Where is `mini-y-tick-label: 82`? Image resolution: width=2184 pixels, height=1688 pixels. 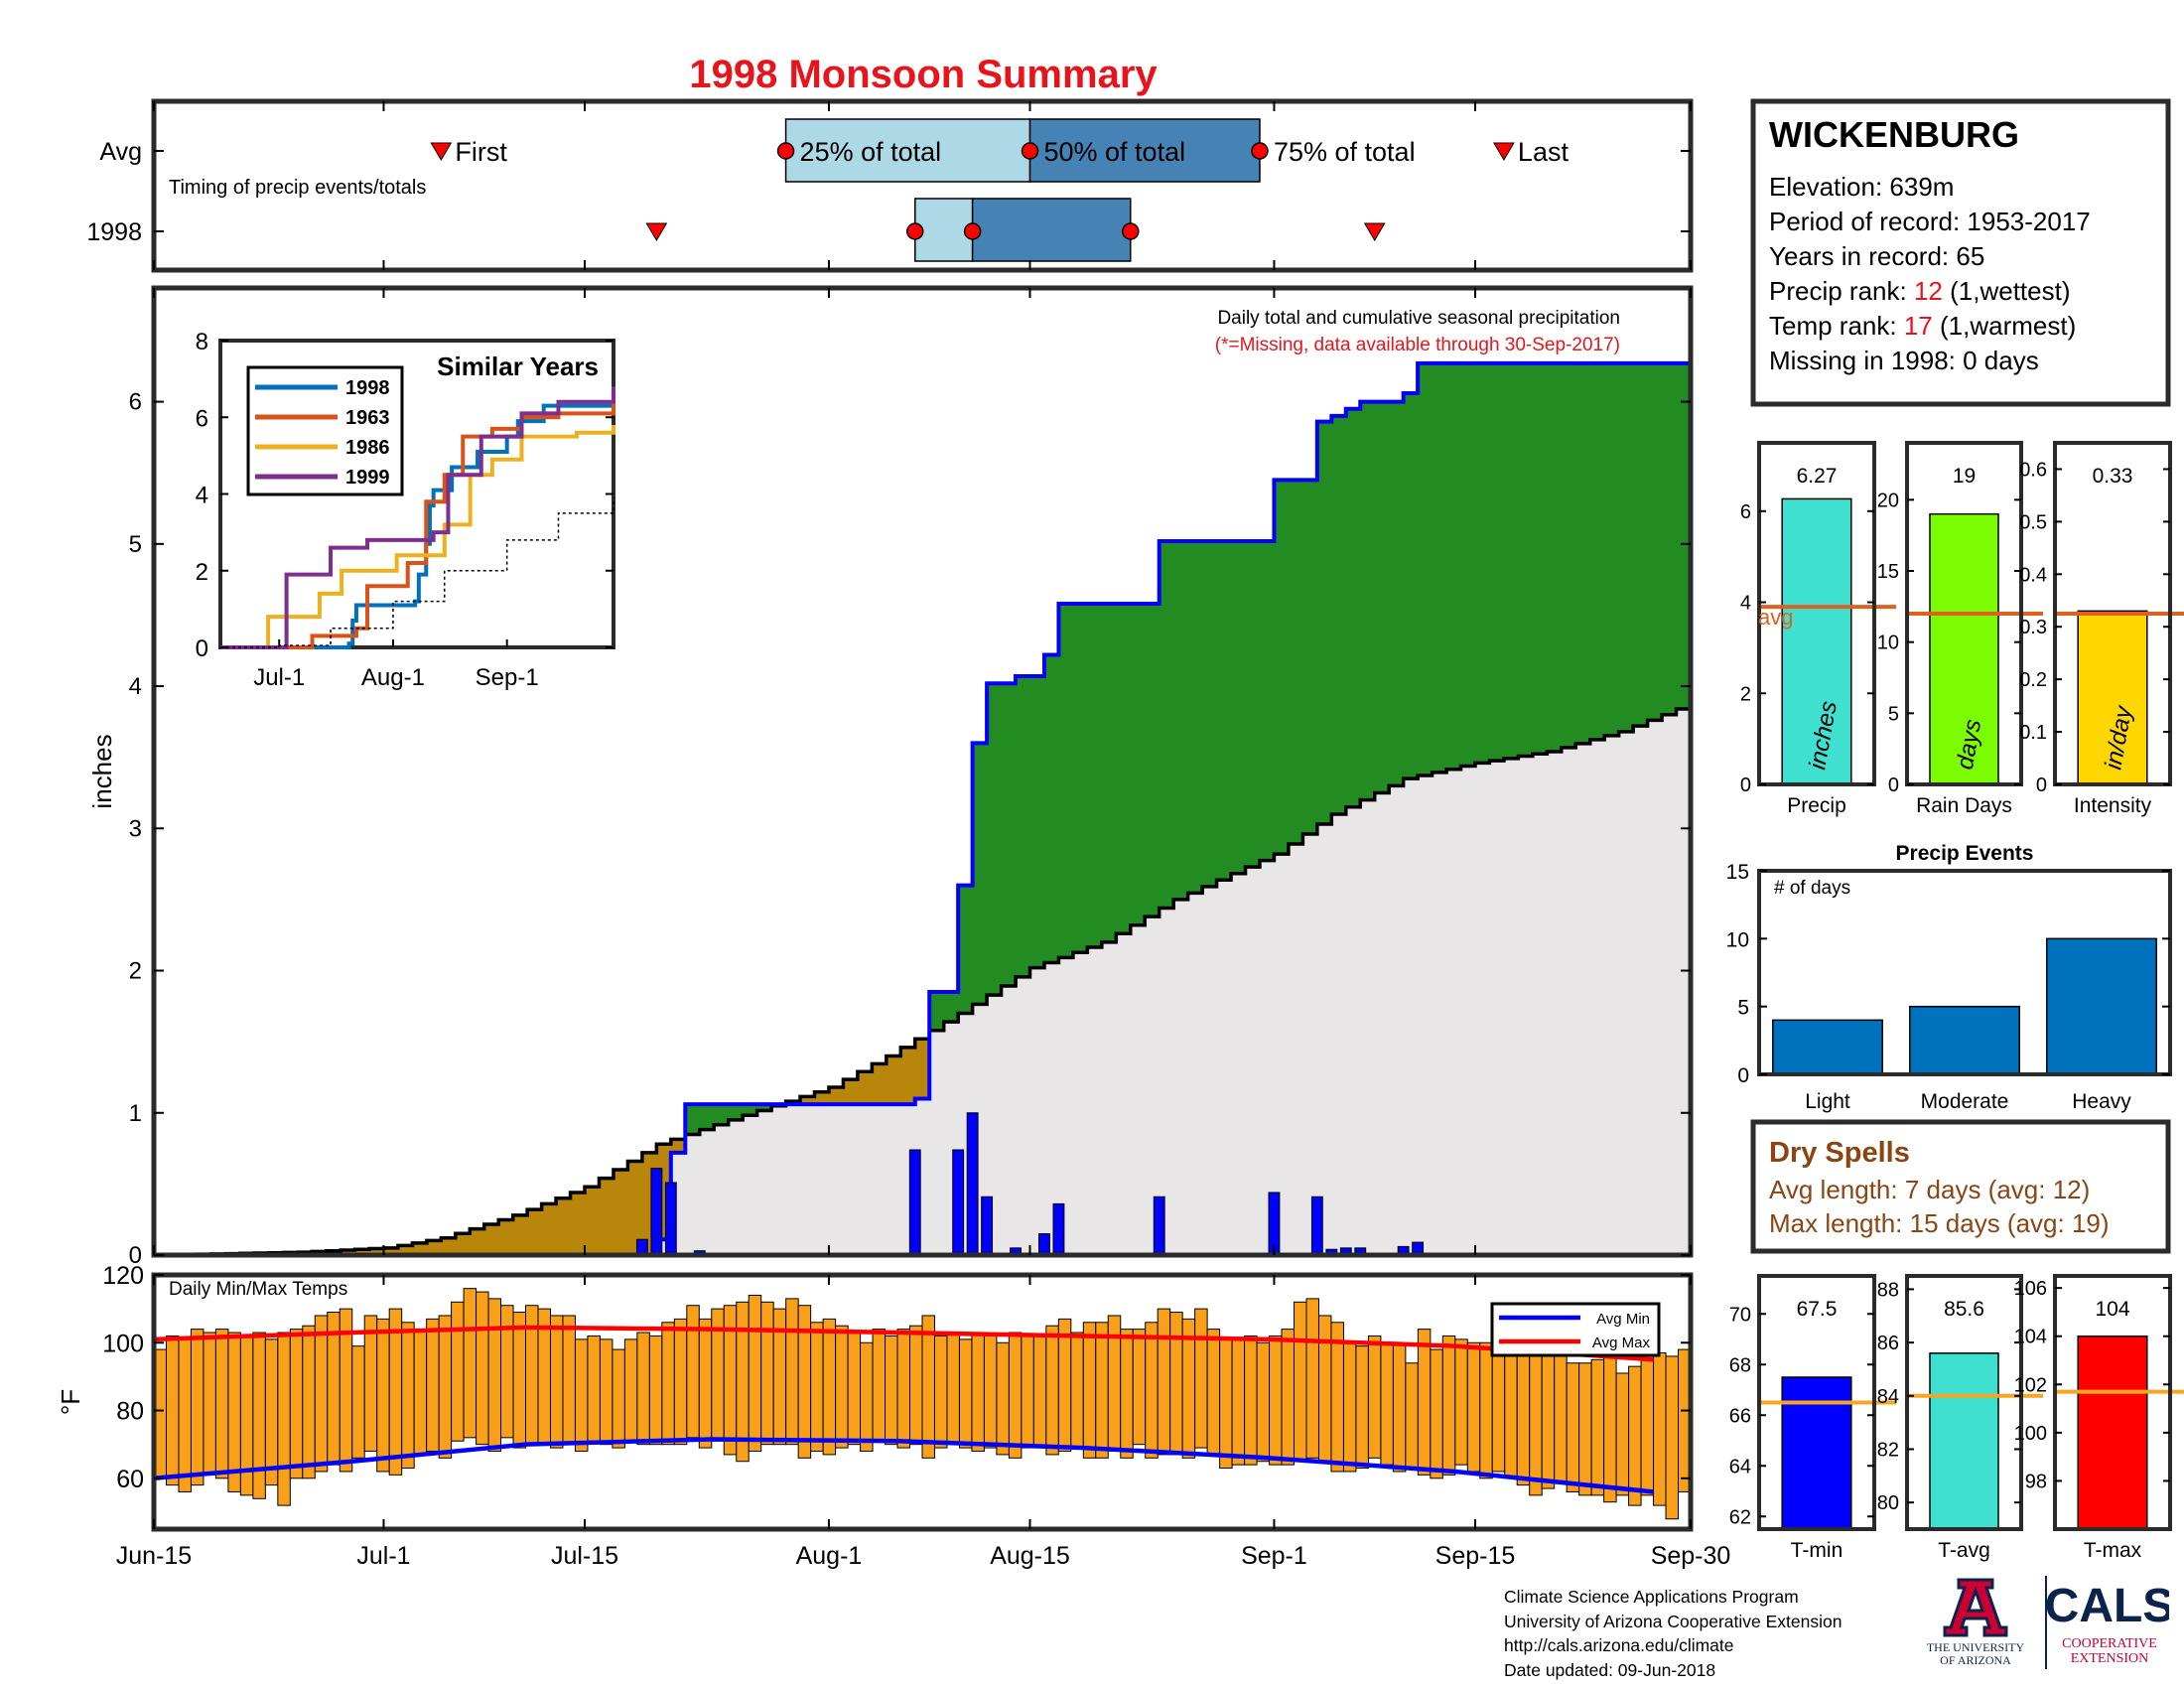 mini-y-tick-label: 82 is located at coordinates (1888, 1450).